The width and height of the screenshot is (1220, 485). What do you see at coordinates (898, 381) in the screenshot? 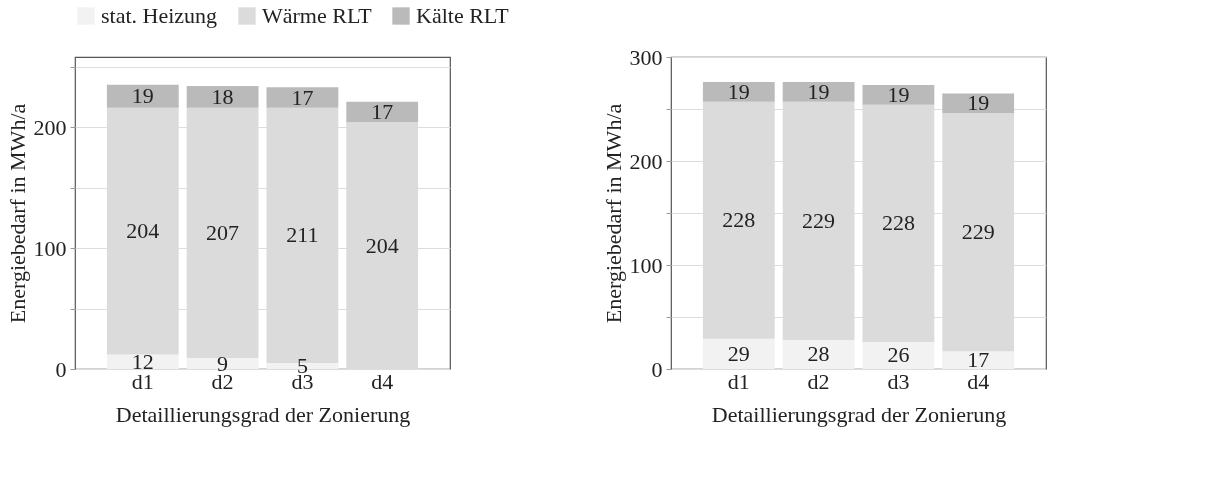
I see `x-tick-label: d3` at bounding box center [898, 381].